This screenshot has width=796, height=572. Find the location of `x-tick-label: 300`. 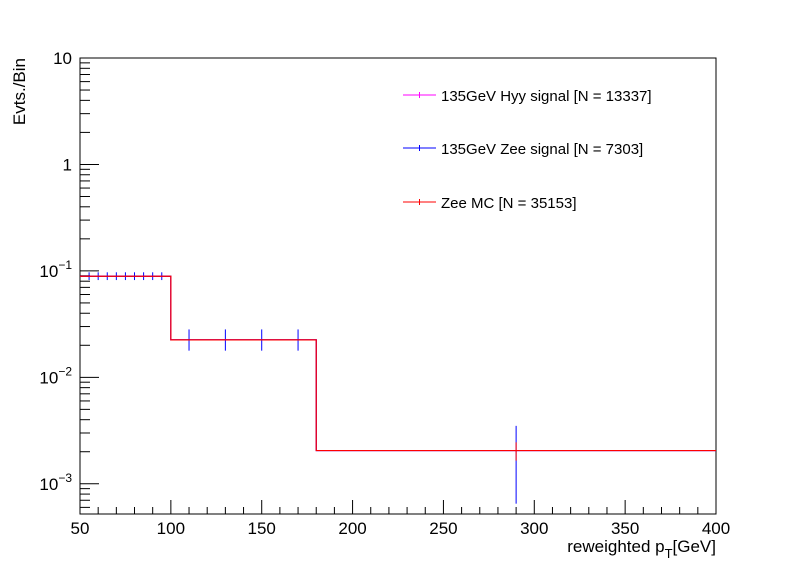

x-tick-label: 300 is located at coordinates (534, 528).